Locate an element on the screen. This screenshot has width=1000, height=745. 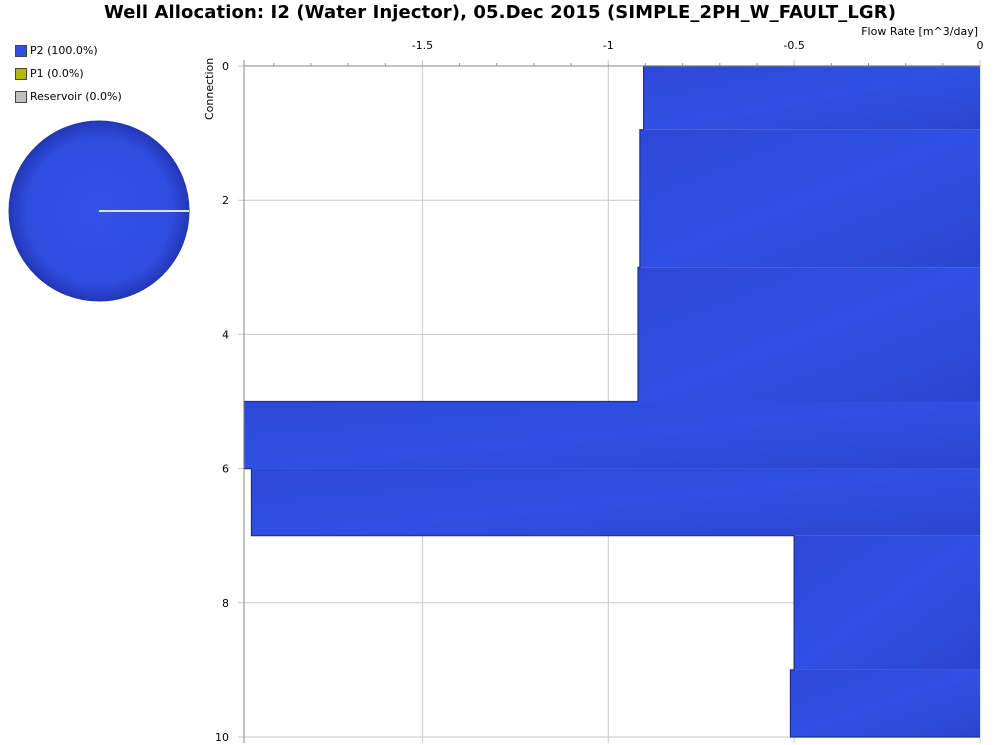
legend-label-p2: P2 (100.0%) is located at coordinates (64, 50).